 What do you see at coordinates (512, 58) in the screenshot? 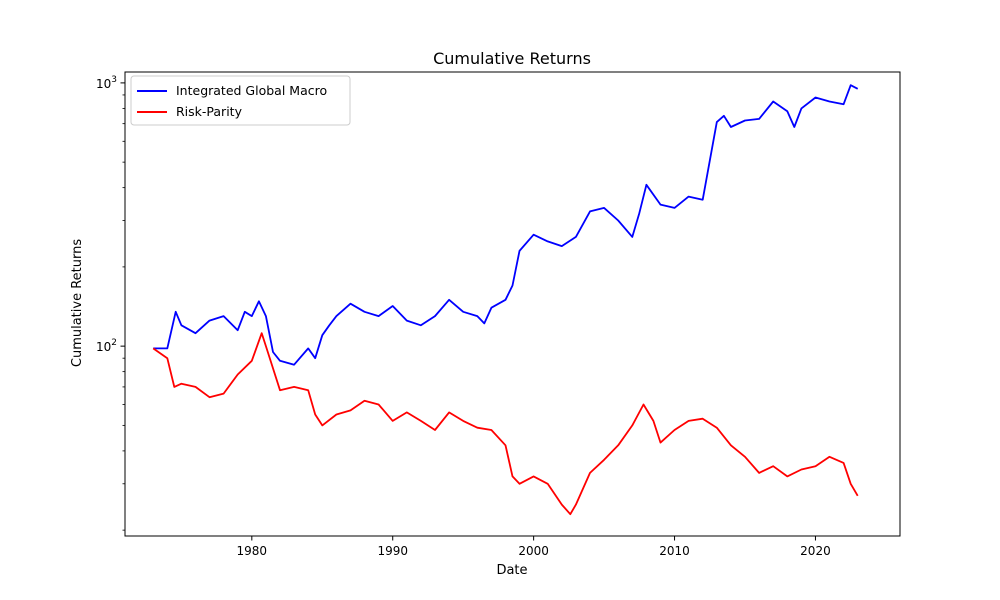
I see `chart-title: Cumulative Returns` at bounding box center [512, 58].